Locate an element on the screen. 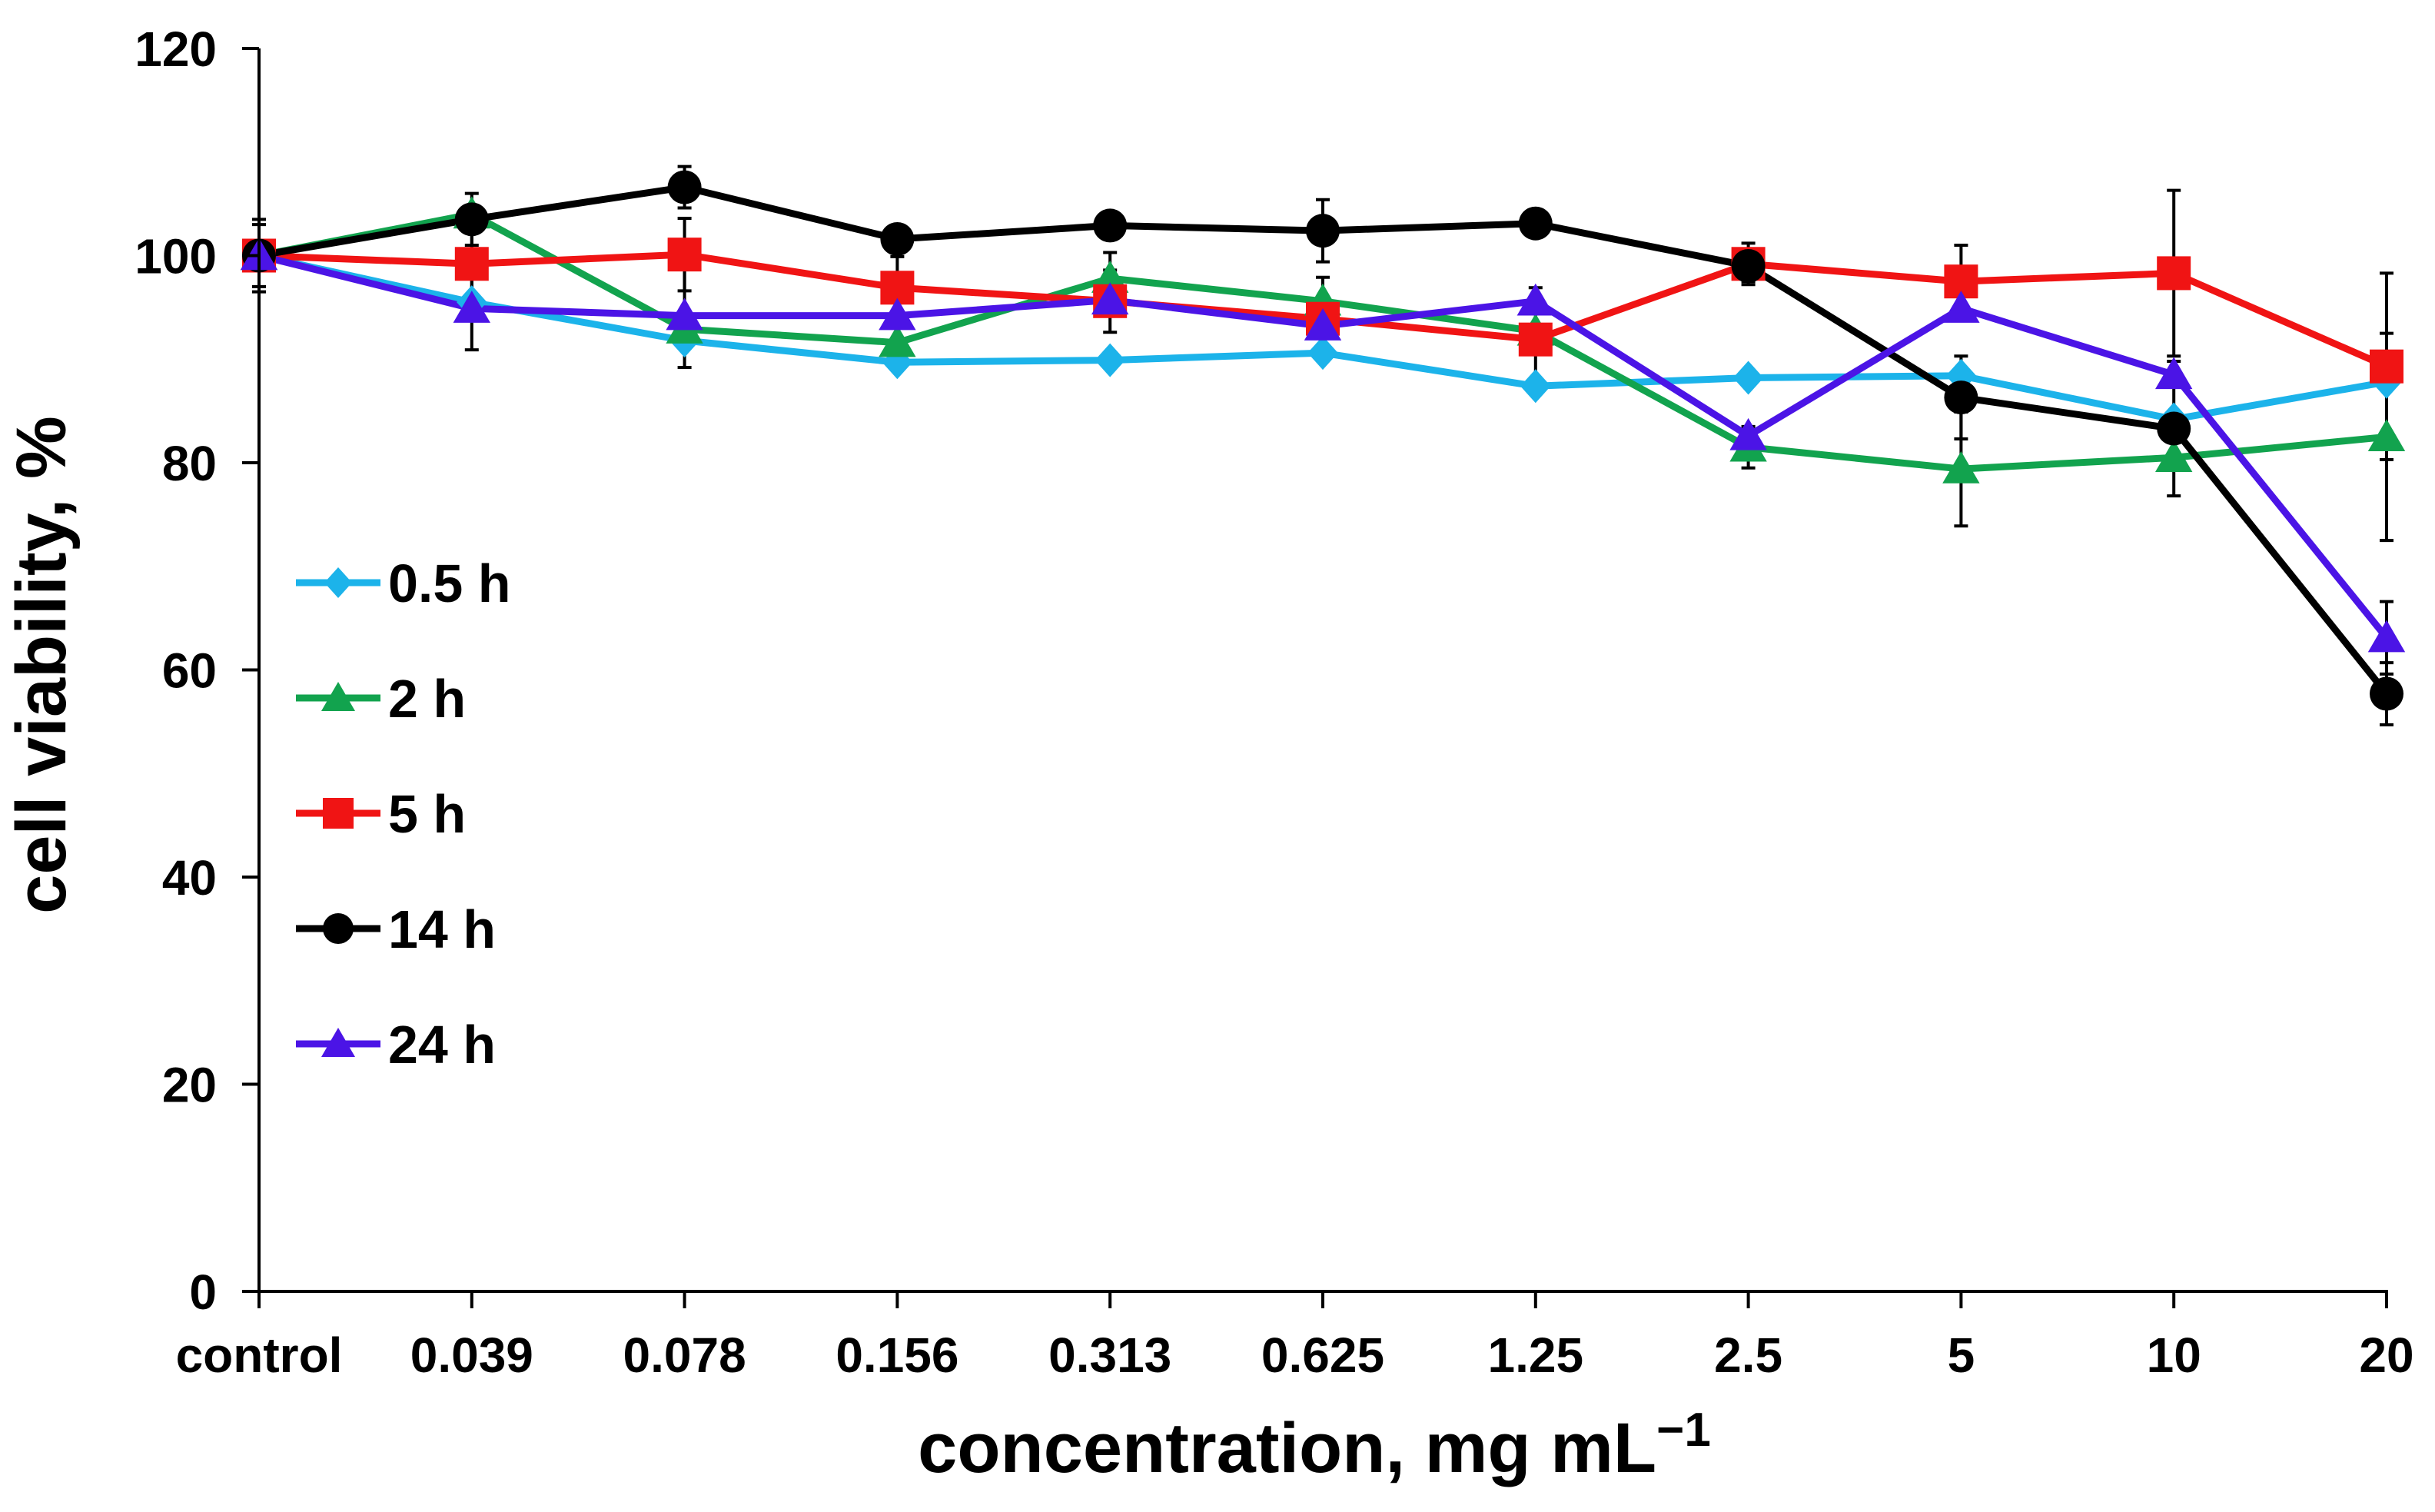 This screenshot has height=1512, width=2435. y-tick-label: 100 is located at coordinates (176, 256).